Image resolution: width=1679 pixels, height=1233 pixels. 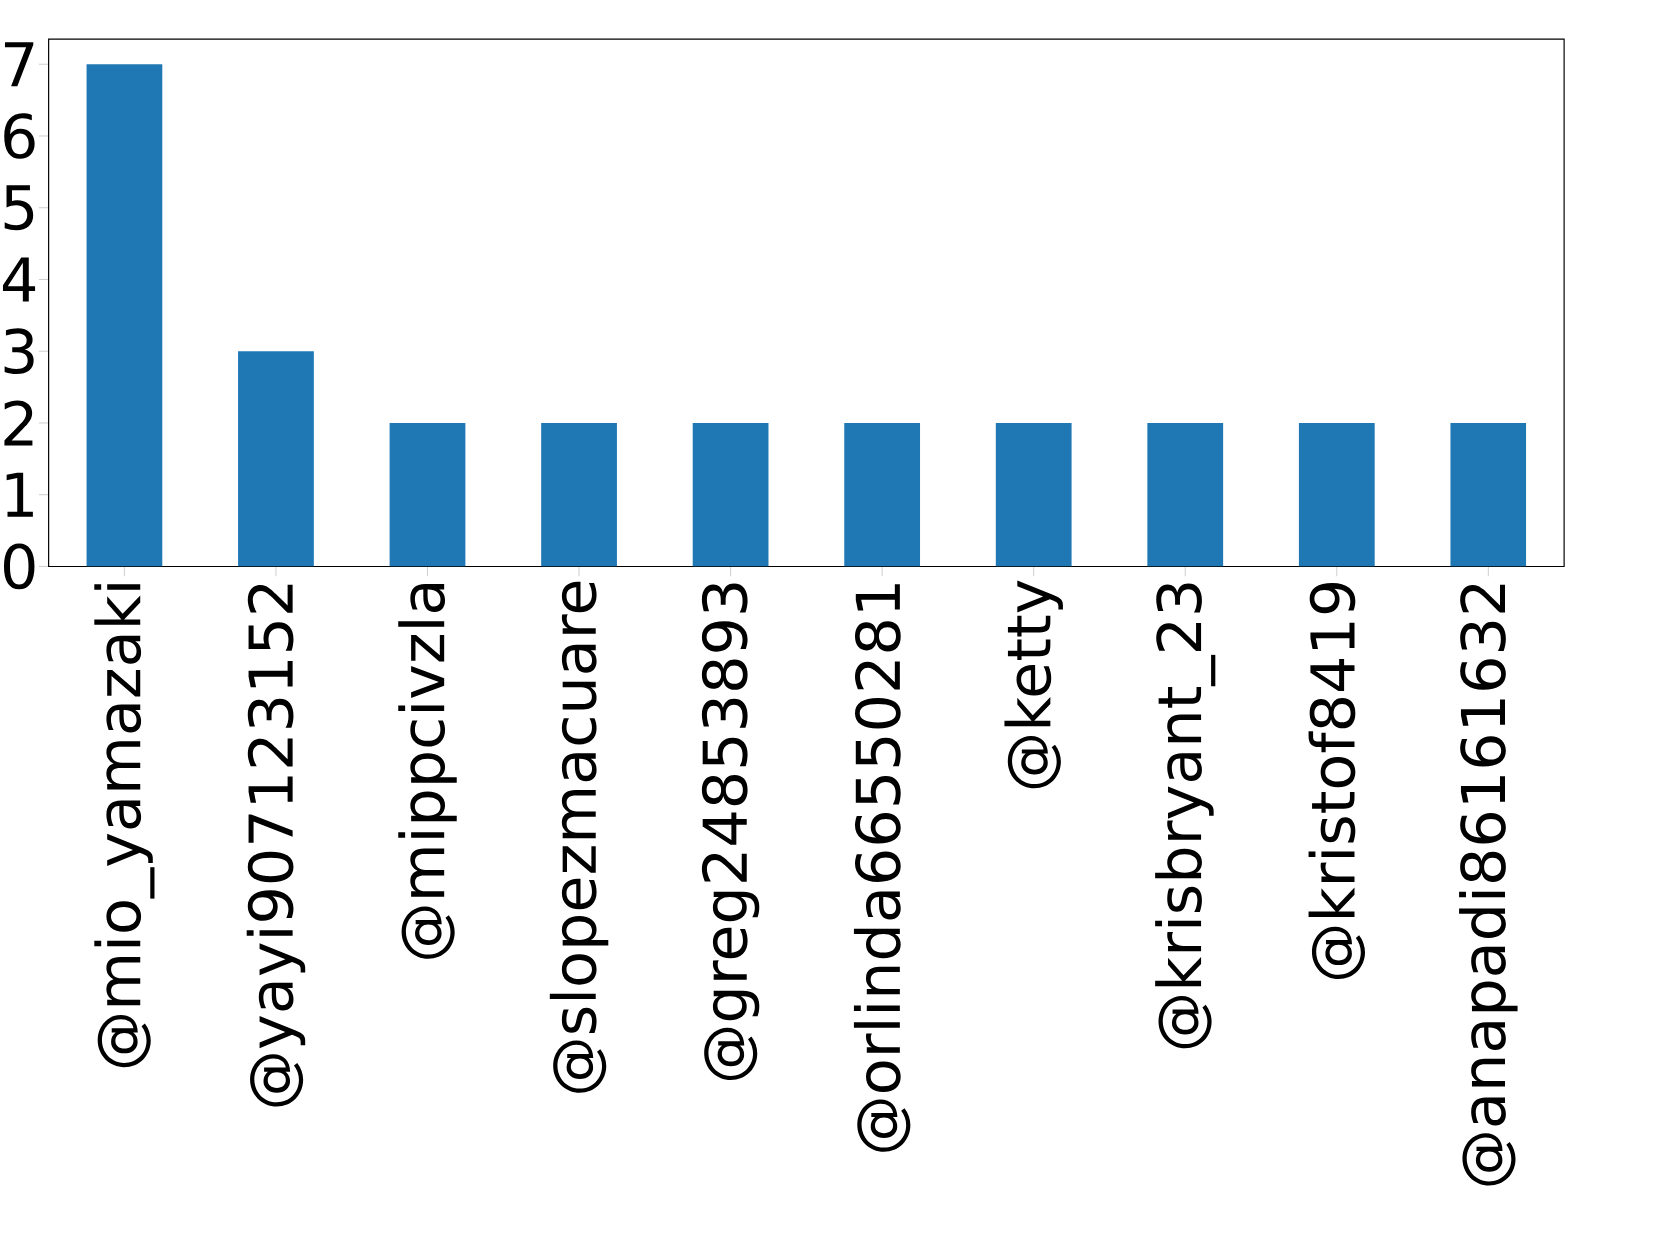 I want to click on x-tick-label: @anapadi86161632, so click(x=1488, y=885).